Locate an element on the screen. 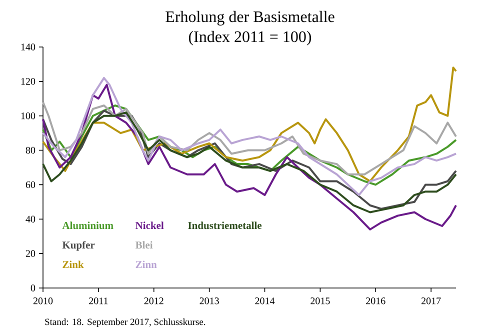 This screenshot has width=500, height=336. x-tick-label: 2012 is located at coordinates (154, 301).